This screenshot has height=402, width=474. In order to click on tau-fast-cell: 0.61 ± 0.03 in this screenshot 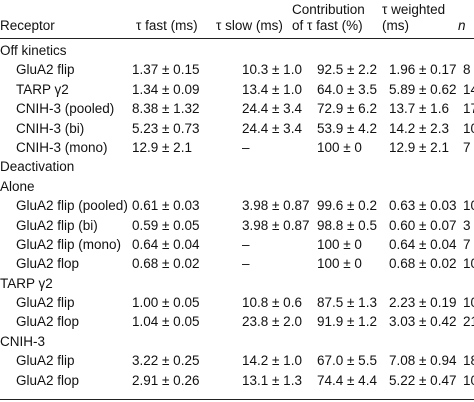, I will do `click(166, 206)`.